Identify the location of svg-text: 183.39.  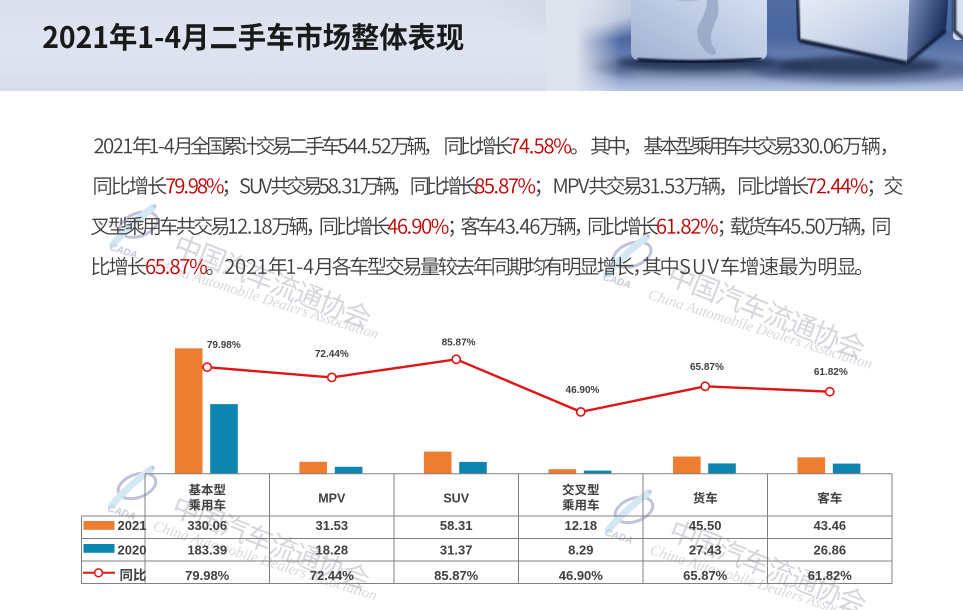
(207, 550).